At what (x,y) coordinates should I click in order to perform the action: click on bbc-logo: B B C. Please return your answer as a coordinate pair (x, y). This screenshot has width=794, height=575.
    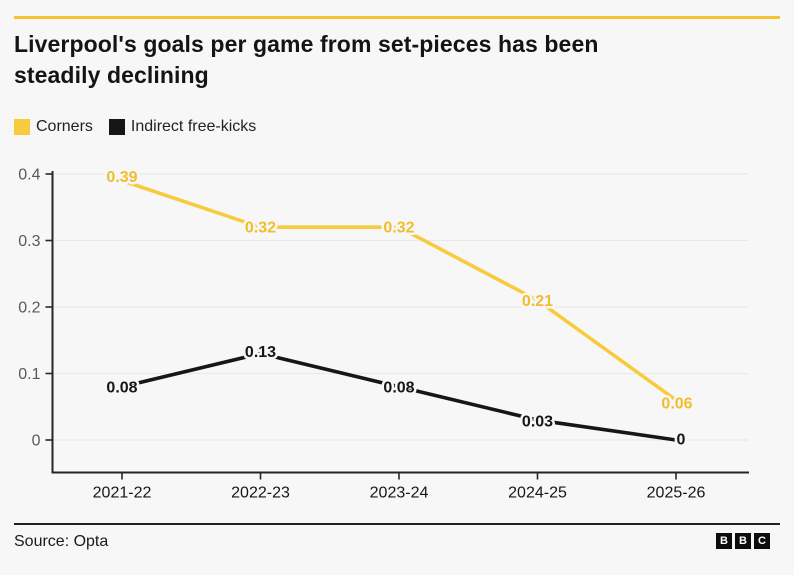
    Looking at the image, I should click on (743, 541).